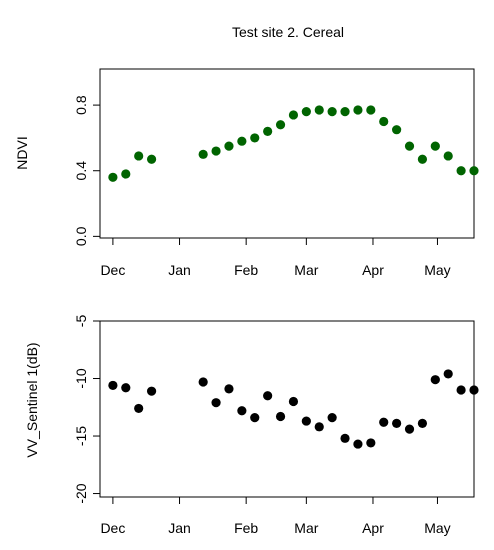  What do you see at coordinates (112, 270) in the screenshot?
I see `ndvi-x-tick-label: Dec` at bounding box center [112, 270].